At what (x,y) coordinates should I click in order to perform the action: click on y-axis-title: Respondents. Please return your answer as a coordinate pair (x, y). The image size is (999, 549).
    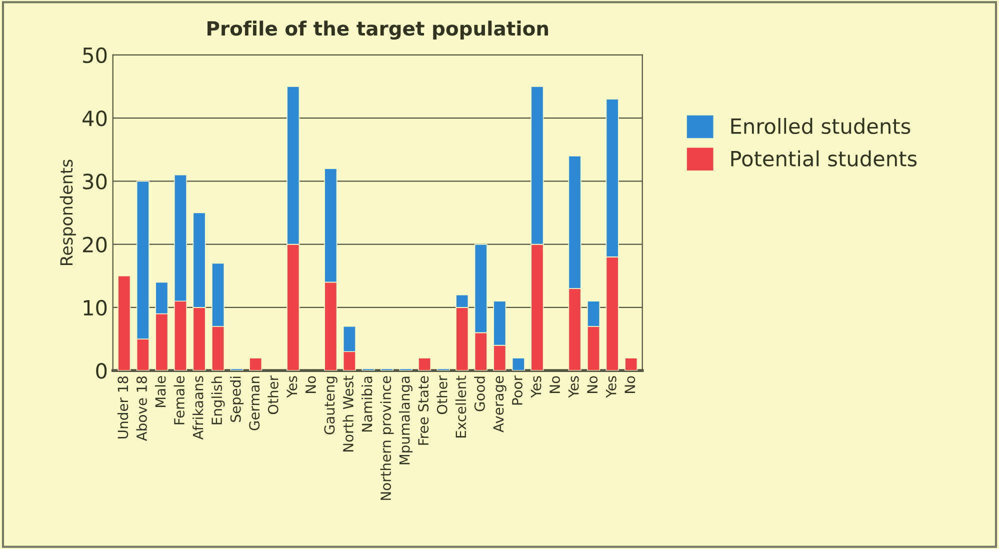
    Looking at the image, I should click on (68, 212).